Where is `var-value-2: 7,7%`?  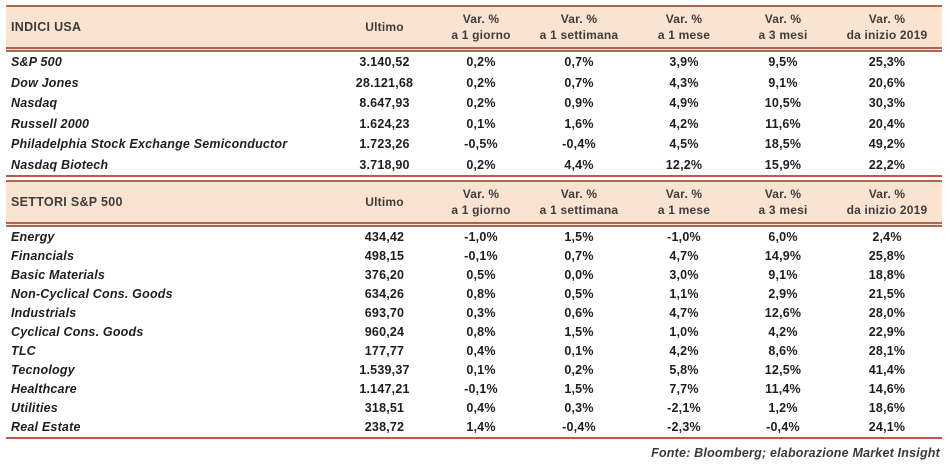
var-value-2: 7,7% is located at coordinates (684, 389).